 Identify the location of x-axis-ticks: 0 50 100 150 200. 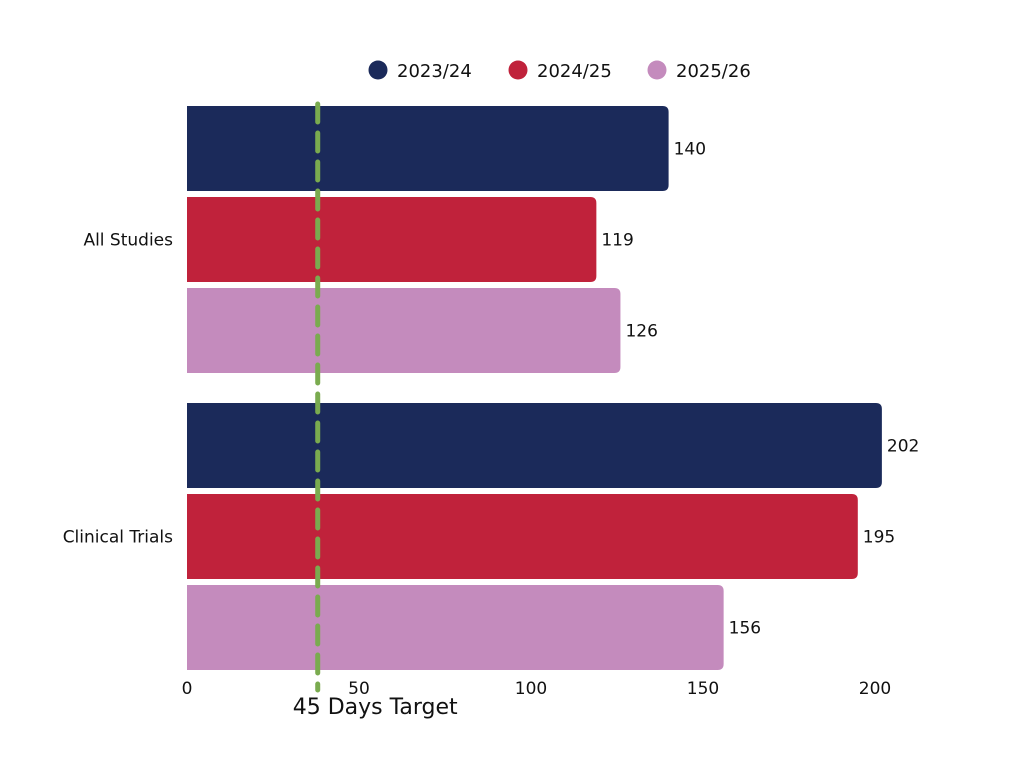
(537, 689).